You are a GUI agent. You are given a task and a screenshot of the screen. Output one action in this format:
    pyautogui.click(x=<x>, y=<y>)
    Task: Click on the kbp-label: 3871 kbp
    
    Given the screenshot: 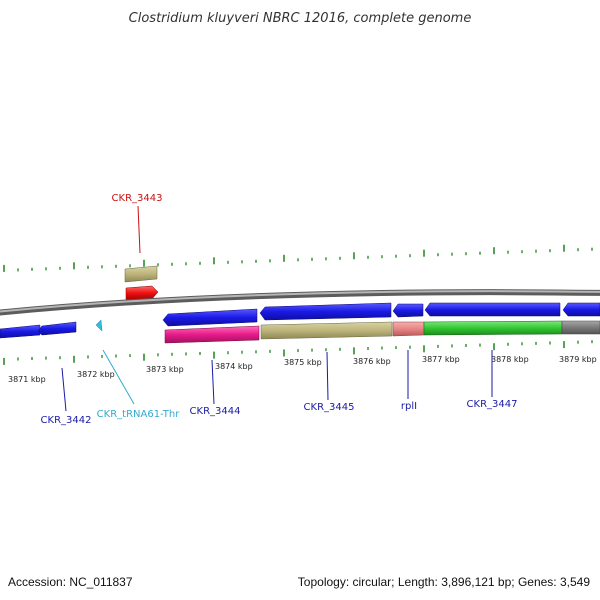 What is the action you would take?
    pyautogui.click(x=27, y=379)
    